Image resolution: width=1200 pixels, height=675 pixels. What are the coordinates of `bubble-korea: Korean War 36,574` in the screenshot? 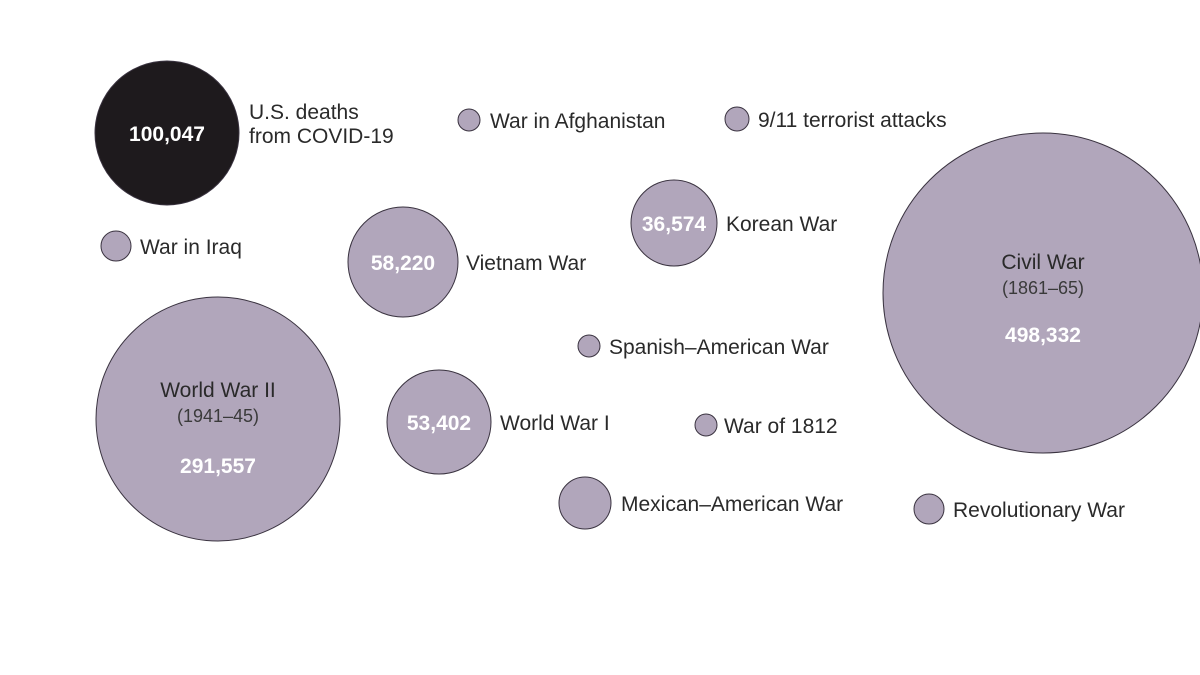 It's located at (733, 223).